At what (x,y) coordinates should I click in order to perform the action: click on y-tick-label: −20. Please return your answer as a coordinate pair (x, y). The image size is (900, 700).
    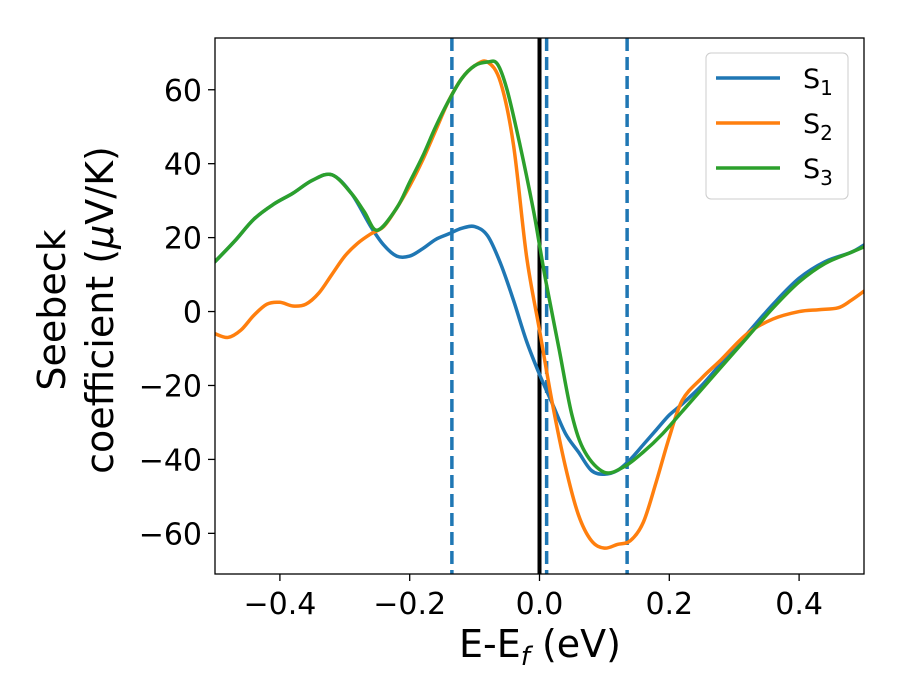
    Looking at the image, I should click on (170, 386).